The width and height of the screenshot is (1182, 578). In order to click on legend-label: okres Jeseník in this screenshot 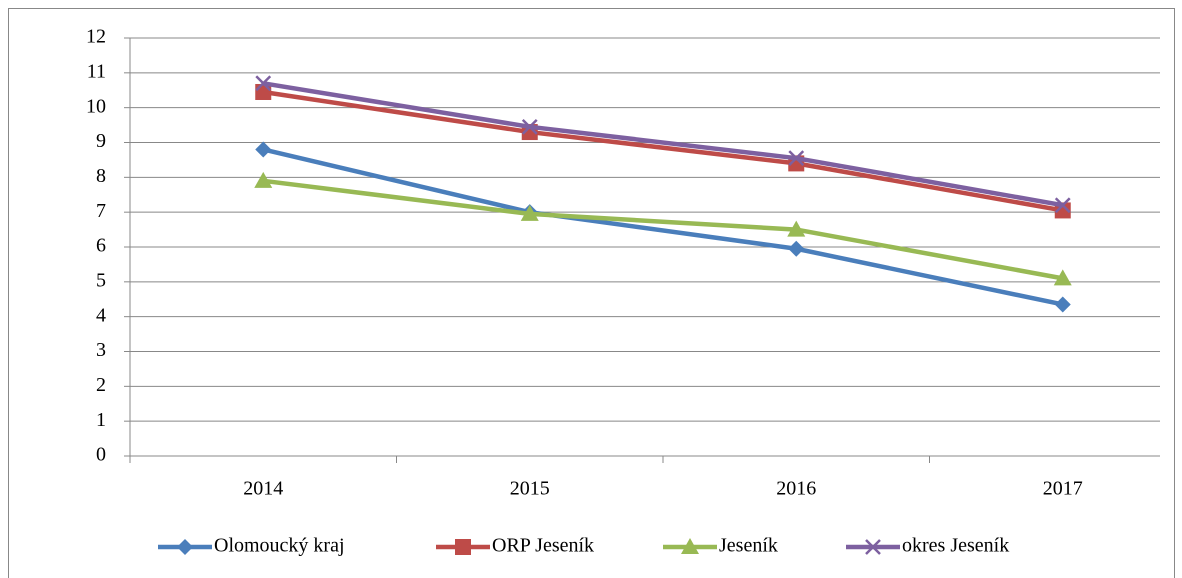, I will do `click(955, 546)`.